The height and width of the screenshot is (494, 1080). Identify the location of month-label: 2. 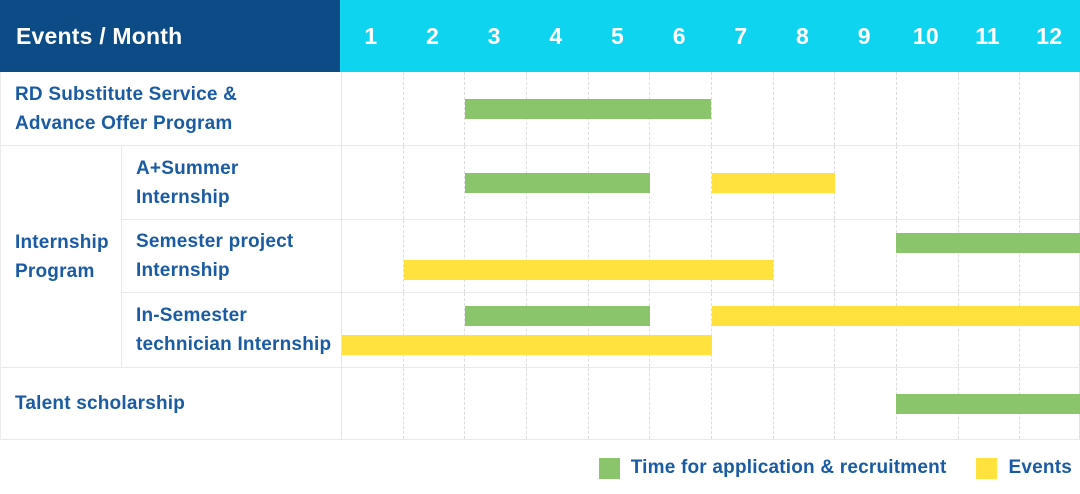
(432, 35).